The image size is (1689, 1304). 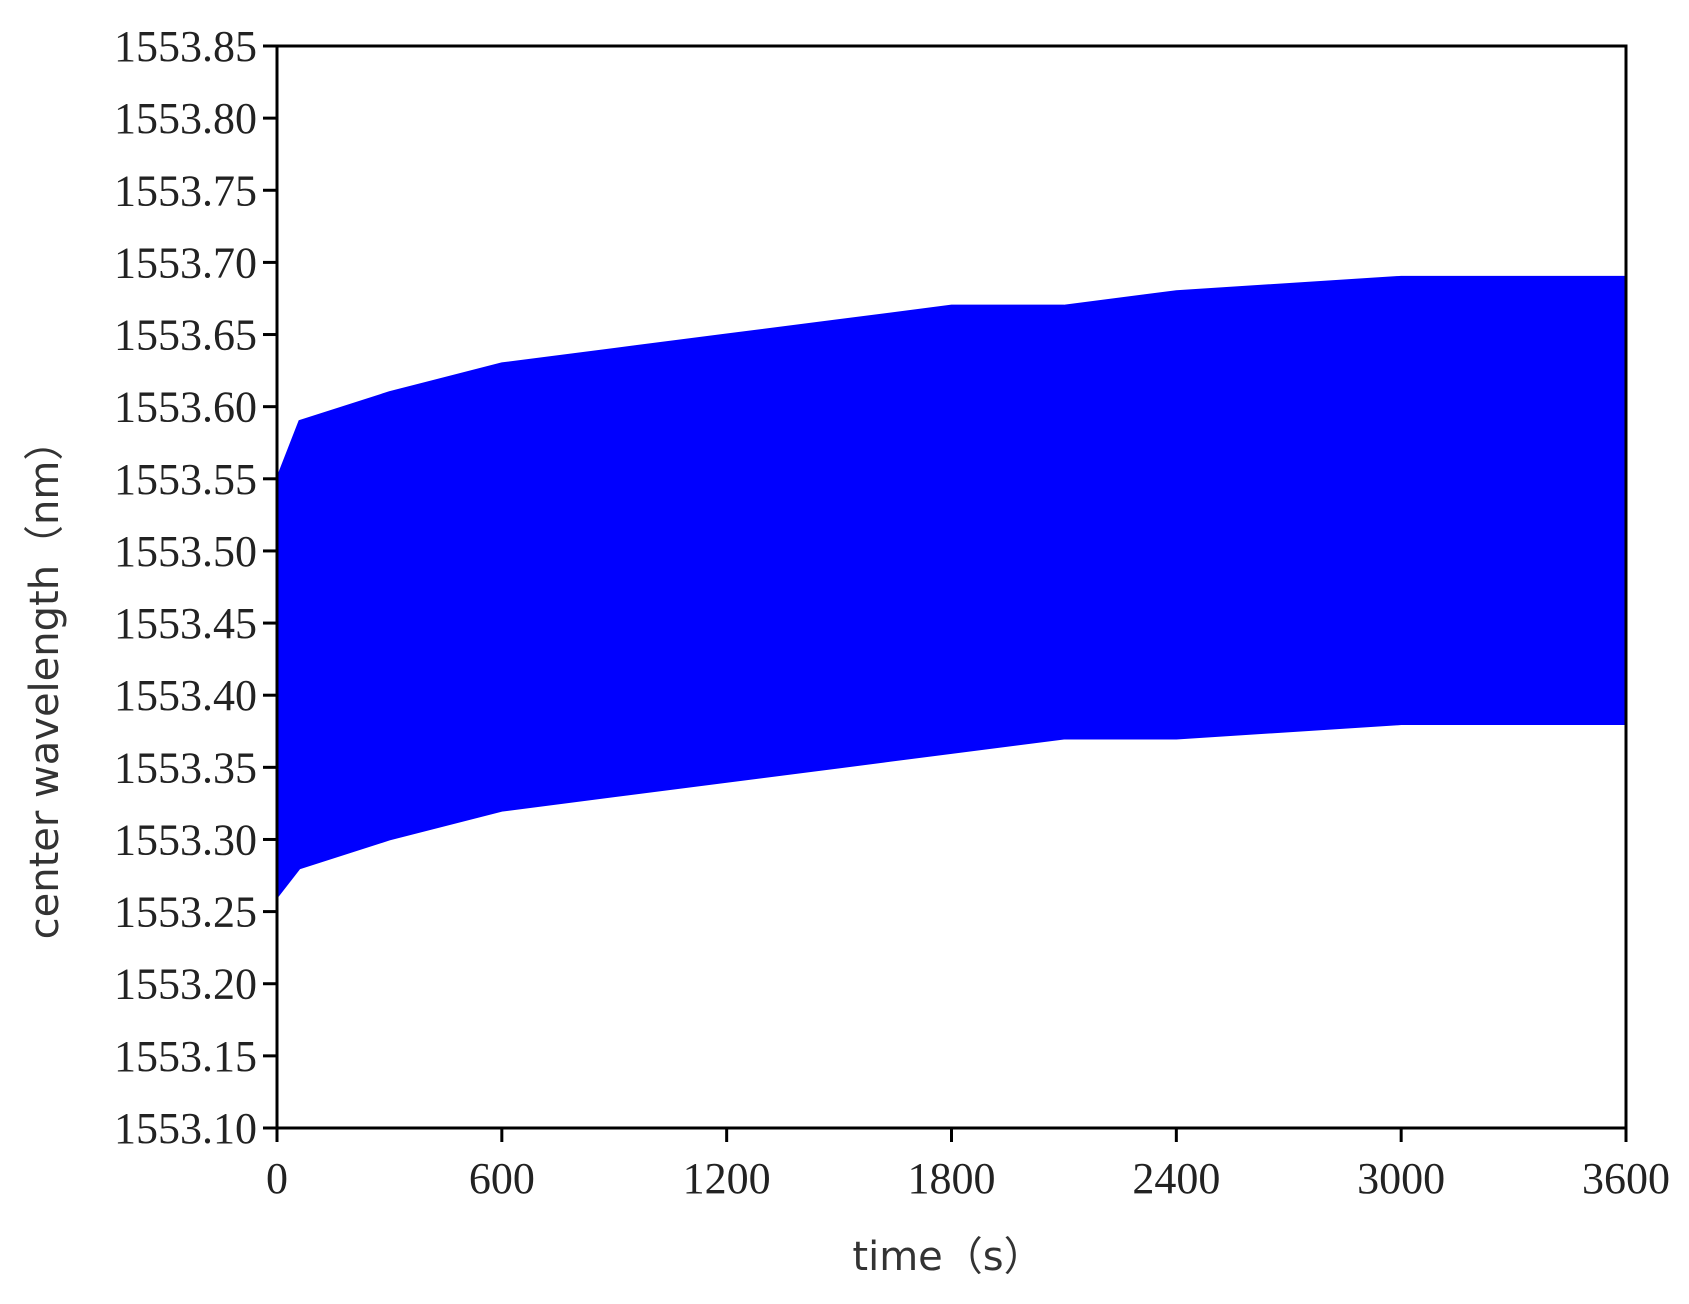 What do you see at coordinates (185, 46) in the screenshot?
I see `y-tick-label: 1553.85` at bounding box center [185, 46].